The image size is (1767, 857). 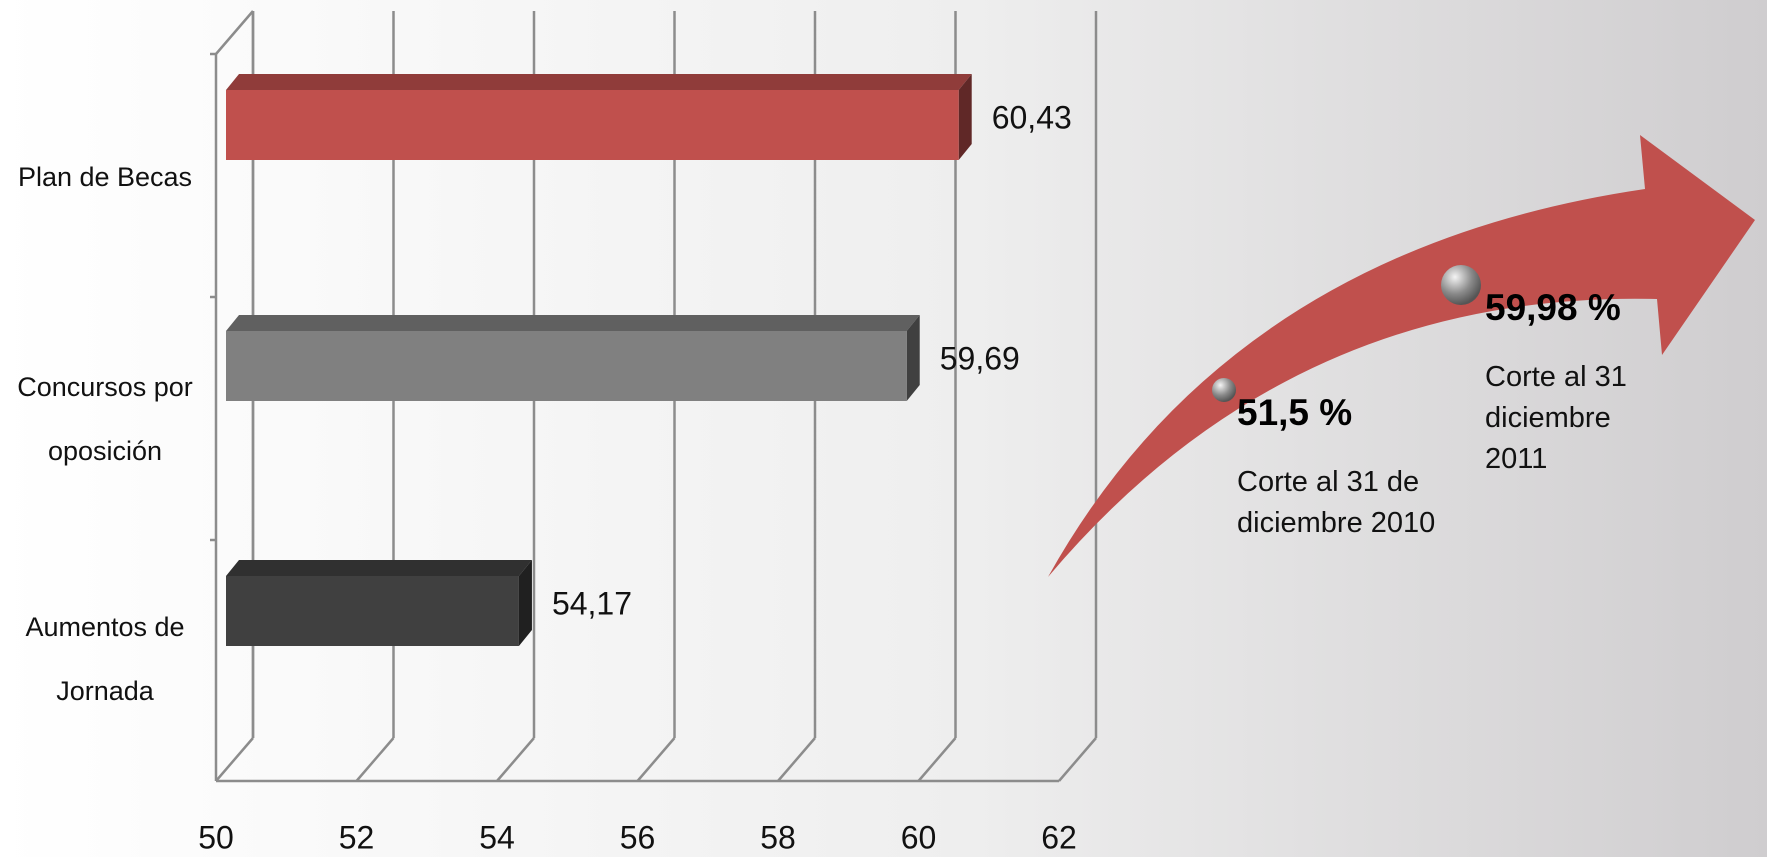 I want to click on x-tick-label: 50, so click(x=216, y=837).